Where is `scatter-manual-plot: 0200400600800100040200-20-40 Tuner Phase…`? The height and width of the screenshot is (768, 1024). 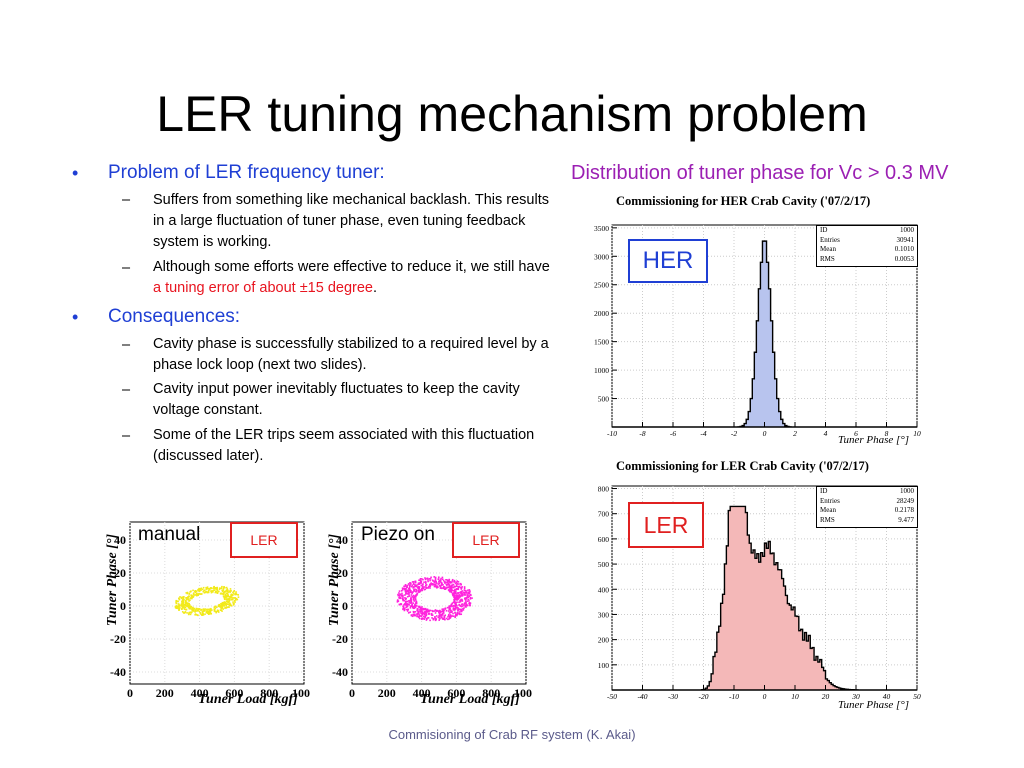
scatter-manual-plot: 0200400600800100040200-20-40 Tuner Phase… is located at coordinates (197, 612).